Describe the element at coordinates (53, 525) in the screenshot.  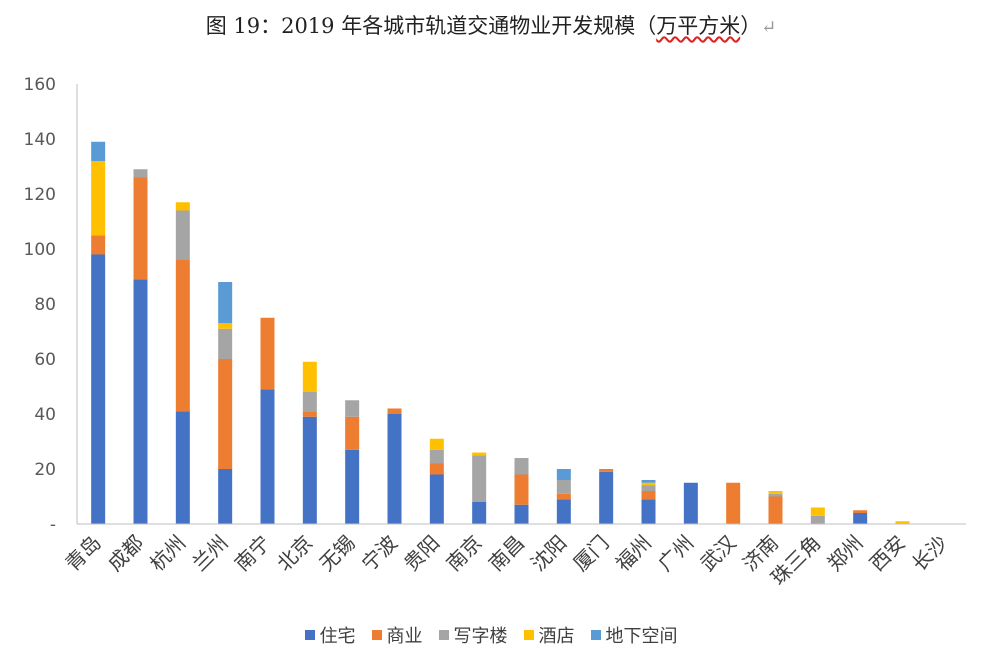
I see `y-tick-label: -` at that location.